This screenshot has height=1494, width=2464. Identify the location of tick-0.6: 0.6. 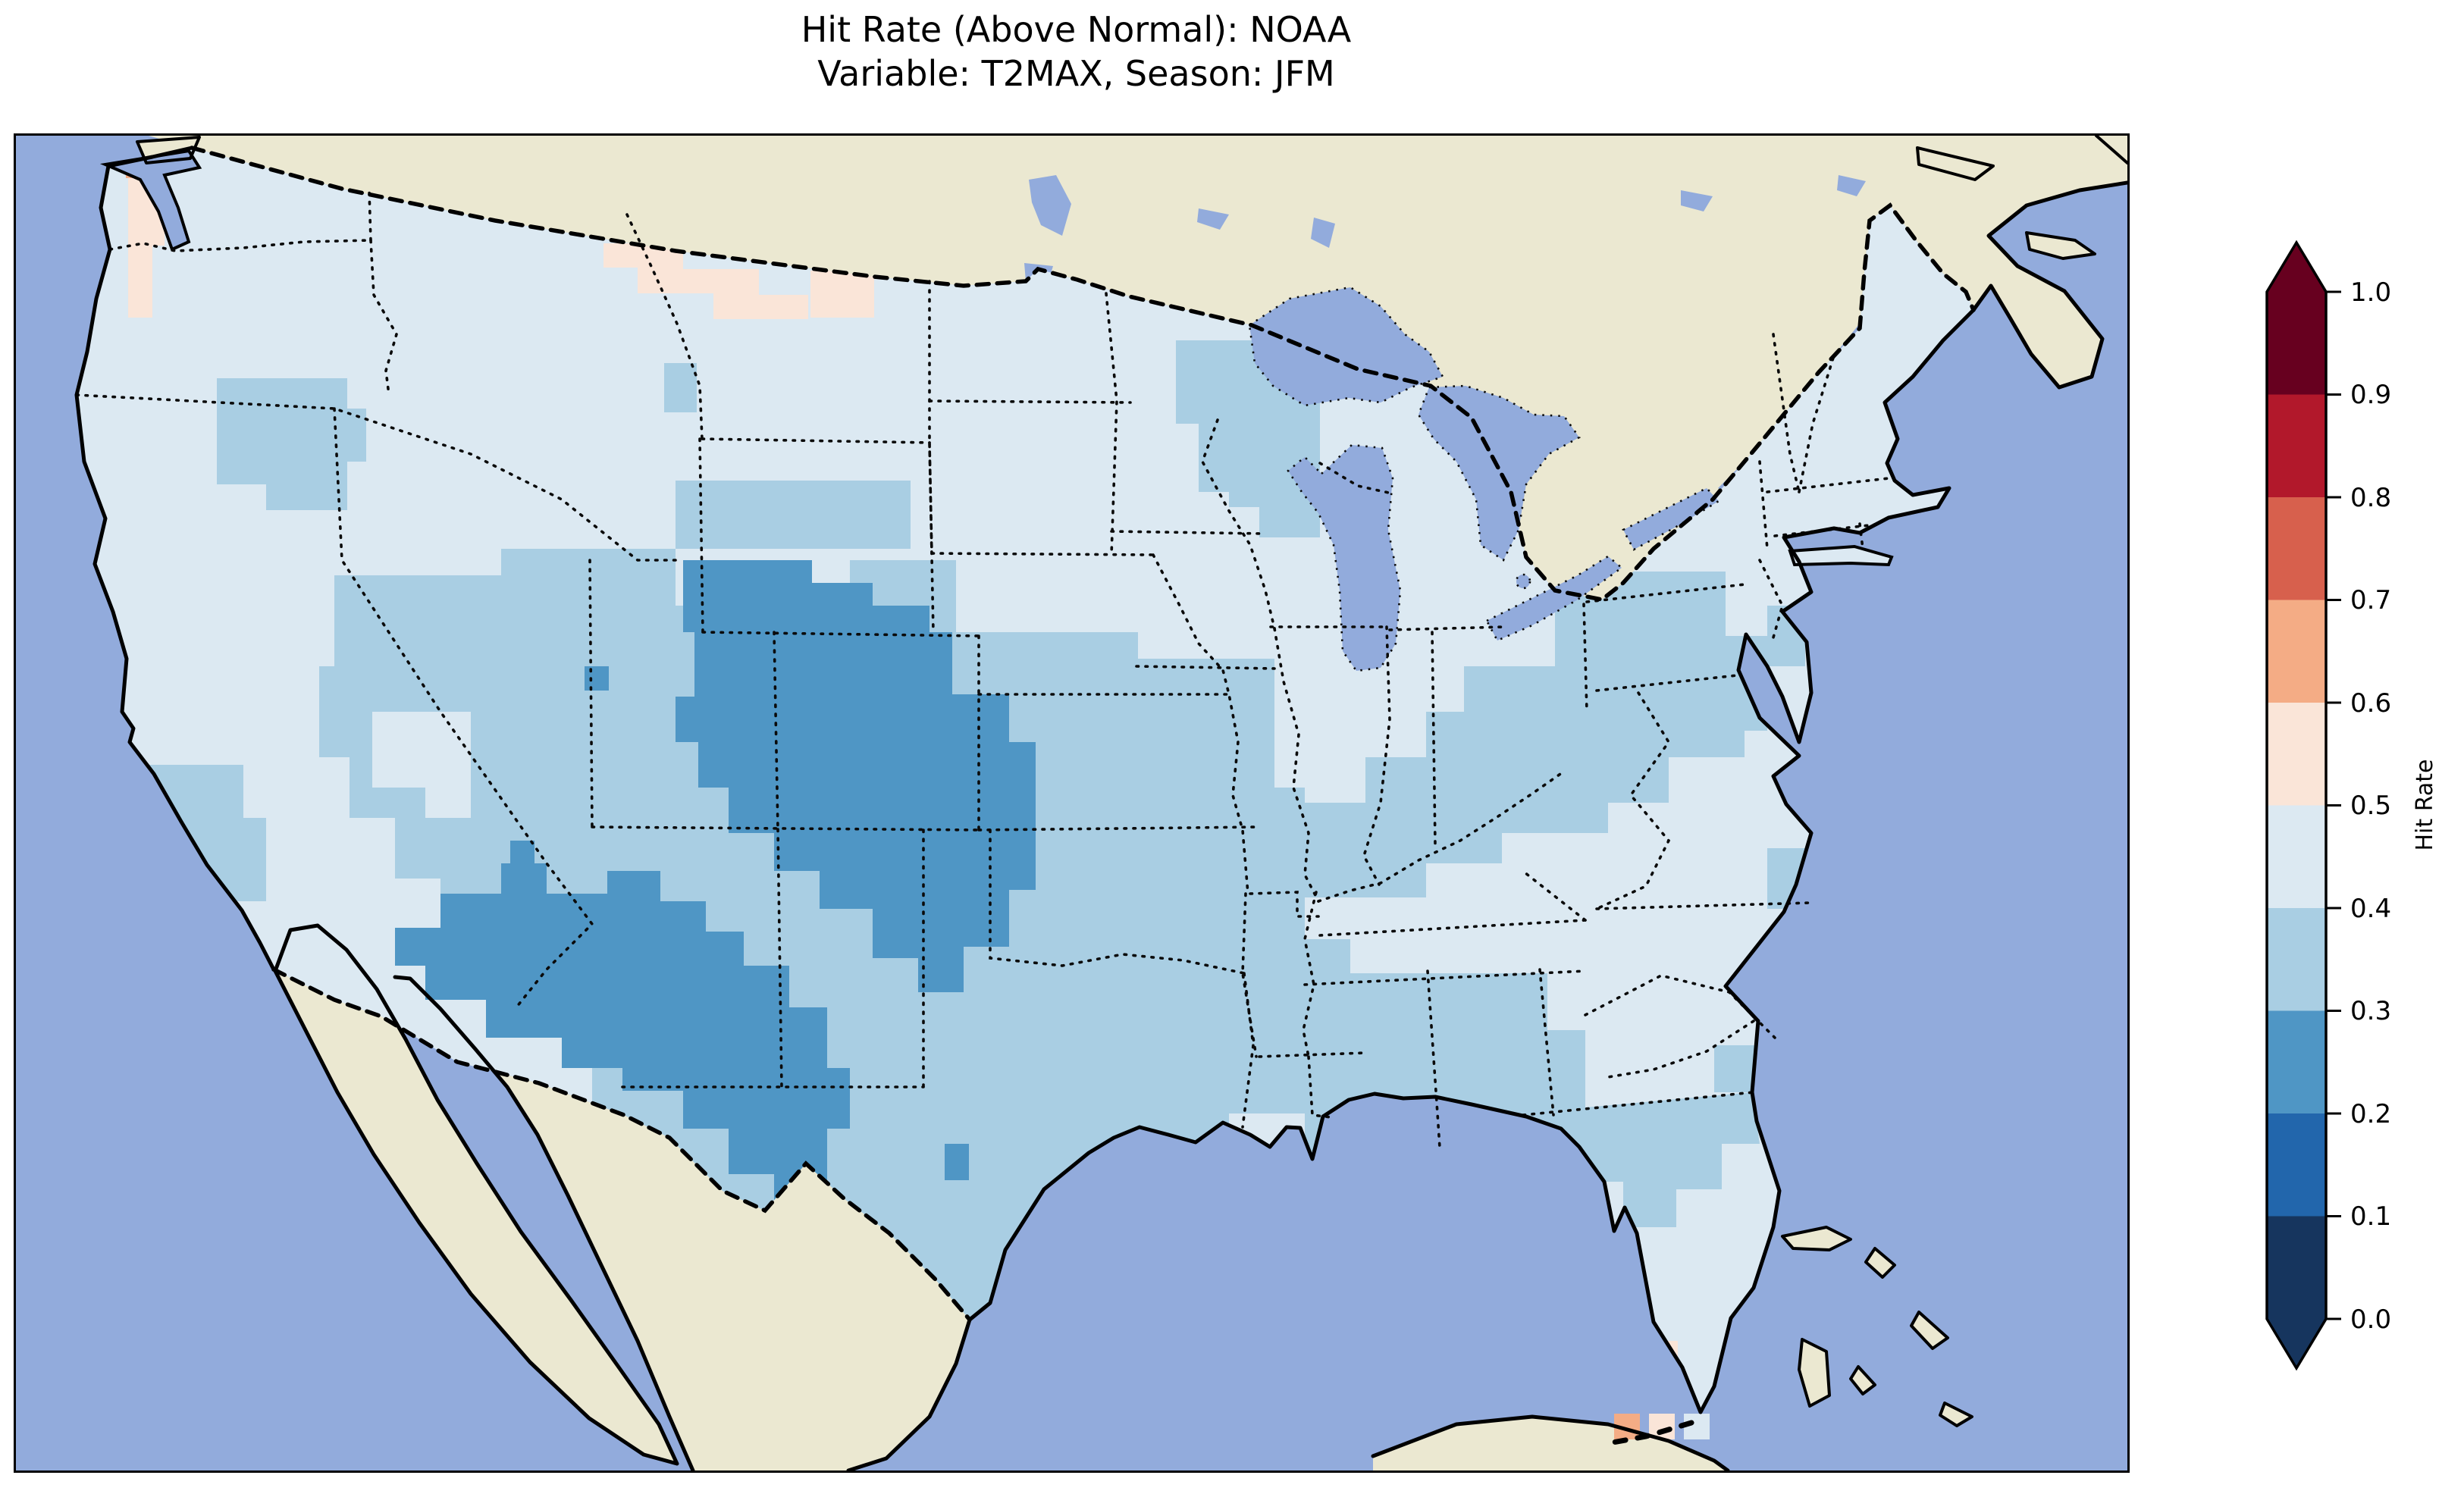
(2370, 703).